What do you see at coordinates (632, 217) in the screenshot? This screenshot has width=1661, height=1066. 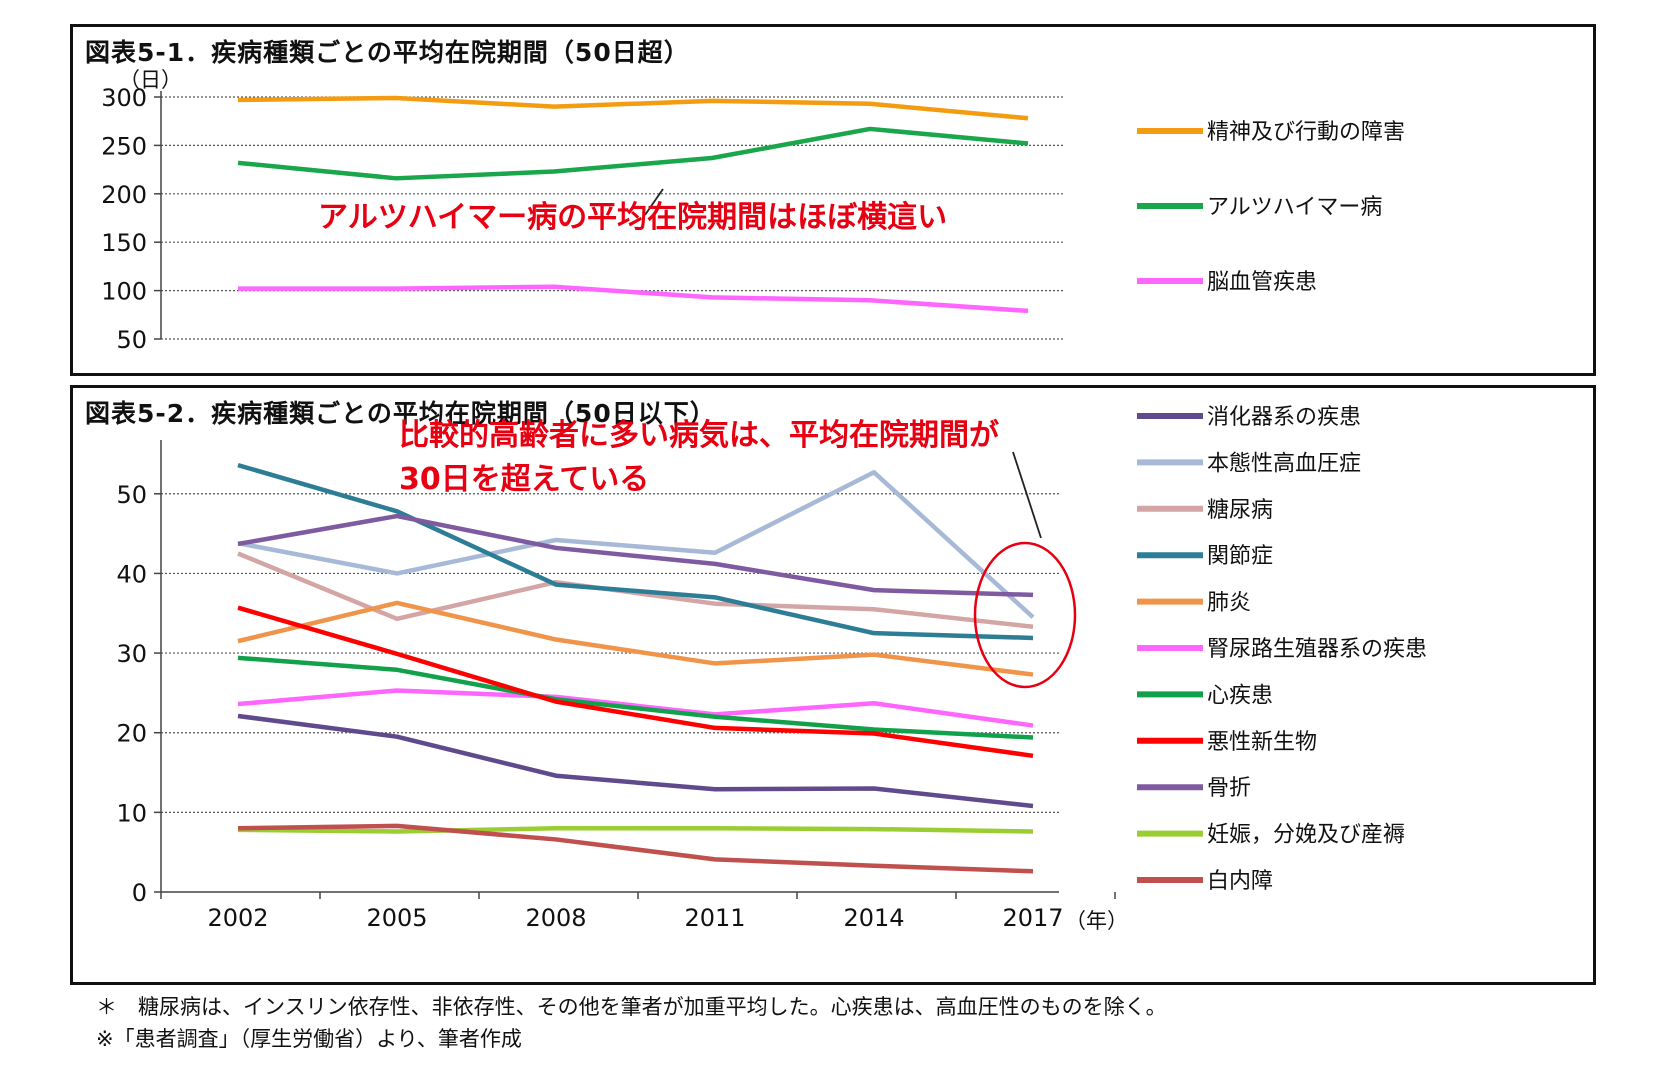 I see `chart-1-annotation: アルツハイマー病の平均在院期間はほぼ横這い` at bounding box center [632, 217].